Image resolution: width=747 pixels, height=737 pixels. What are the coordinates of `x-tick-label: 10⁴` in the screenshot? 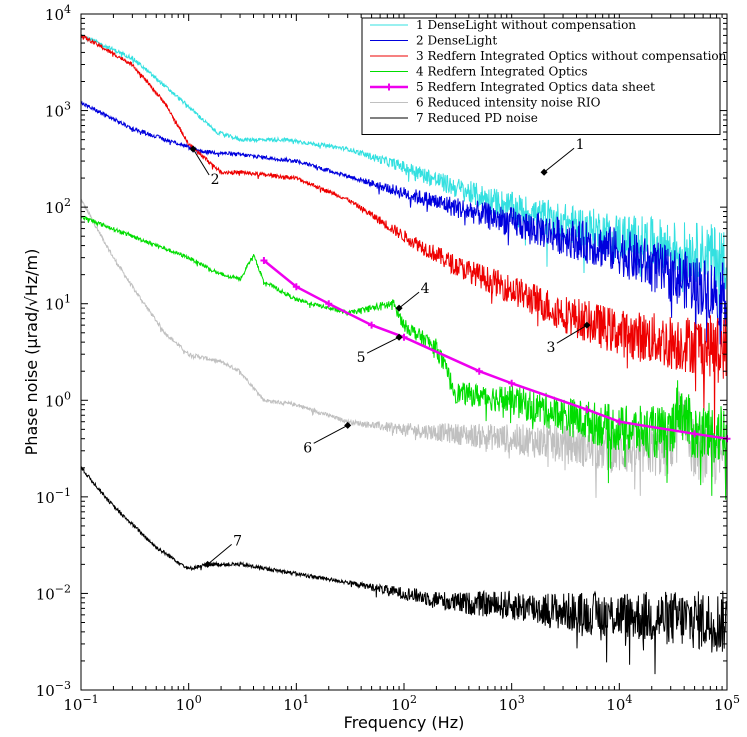 It's located at (619, 703).